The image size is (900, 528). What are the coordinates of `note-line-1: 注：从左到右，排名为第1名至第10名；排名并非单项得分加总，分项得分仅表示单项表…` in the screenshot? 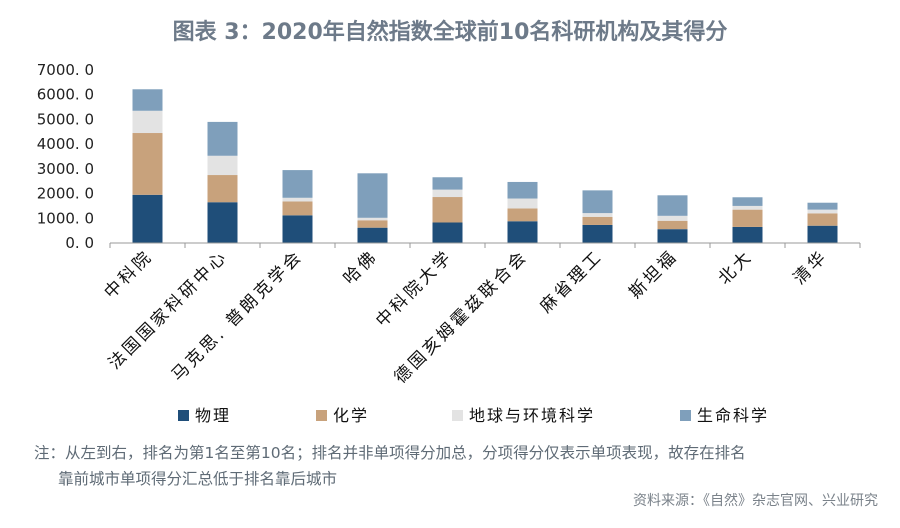 It's located at (390, 453).